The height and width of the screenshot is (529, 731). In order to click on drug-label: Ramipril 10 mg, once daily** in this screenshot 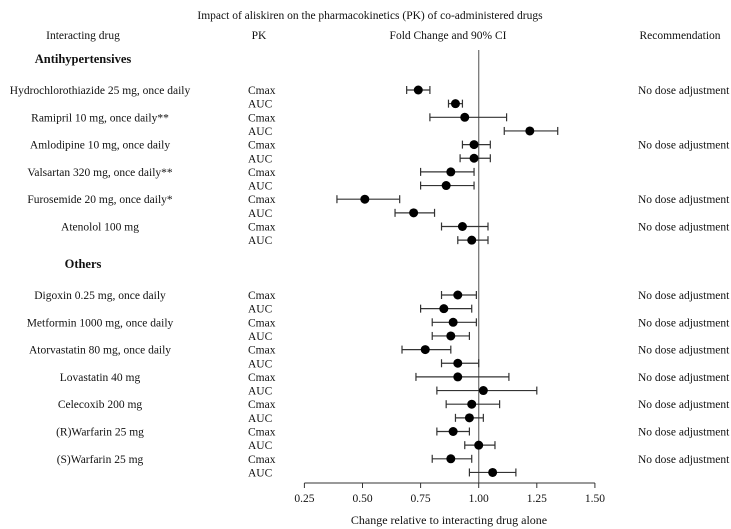, I will do `click(100, 118)`.